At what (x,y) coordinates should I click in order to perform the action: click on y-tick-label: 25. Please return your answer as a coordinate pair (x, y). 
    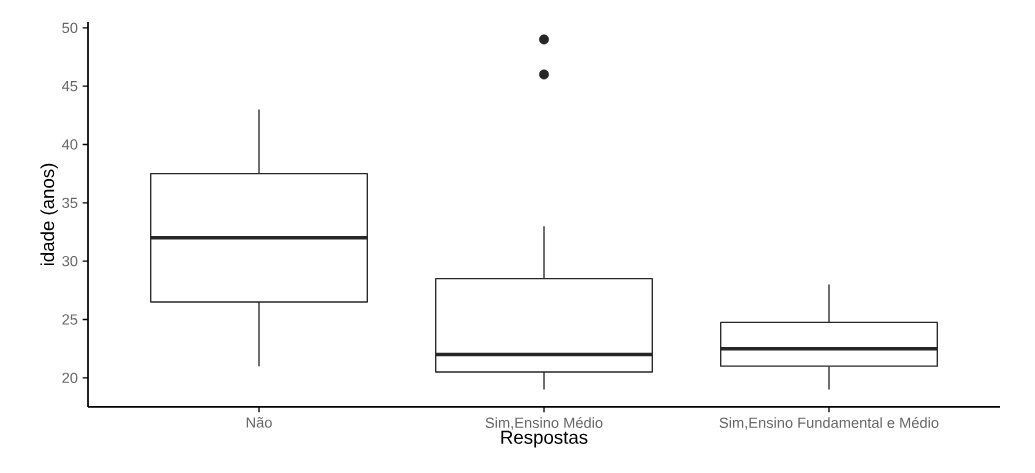
    Looking at the image, I should click on (70, 319).